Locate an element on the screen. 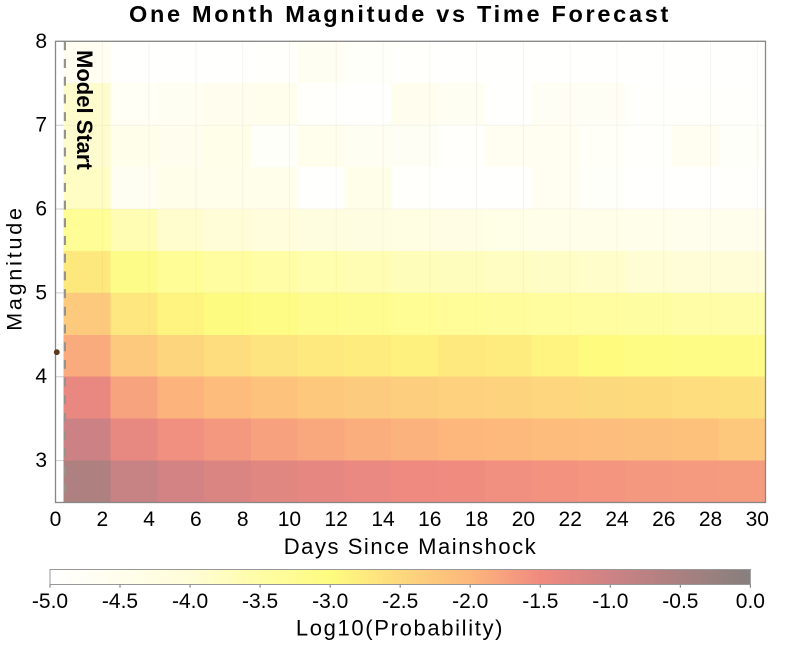 The image size is (800, 655). svg-text:One Month Magnitude vs Time Fo: One Month Magnitude vs Time Forecast is located at coordinates (400, 14).